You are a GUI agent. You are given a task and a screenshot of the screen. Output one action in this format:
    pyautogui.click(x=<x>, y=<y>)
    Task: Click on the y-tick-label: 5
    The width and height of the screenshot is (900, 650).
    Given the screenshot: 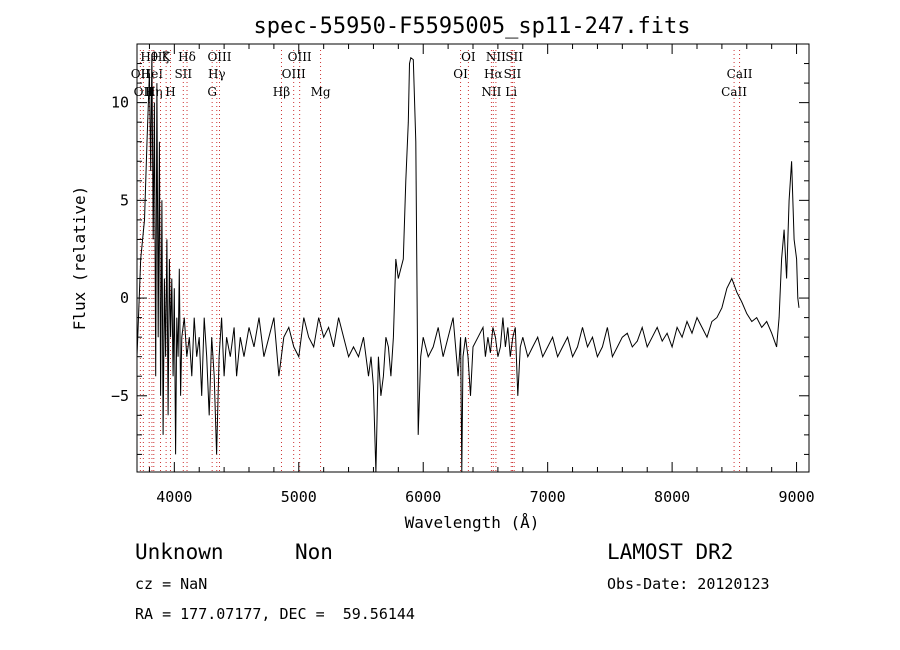 What is the action you would take?
    pyautogui.click(x=124, y=200)
    